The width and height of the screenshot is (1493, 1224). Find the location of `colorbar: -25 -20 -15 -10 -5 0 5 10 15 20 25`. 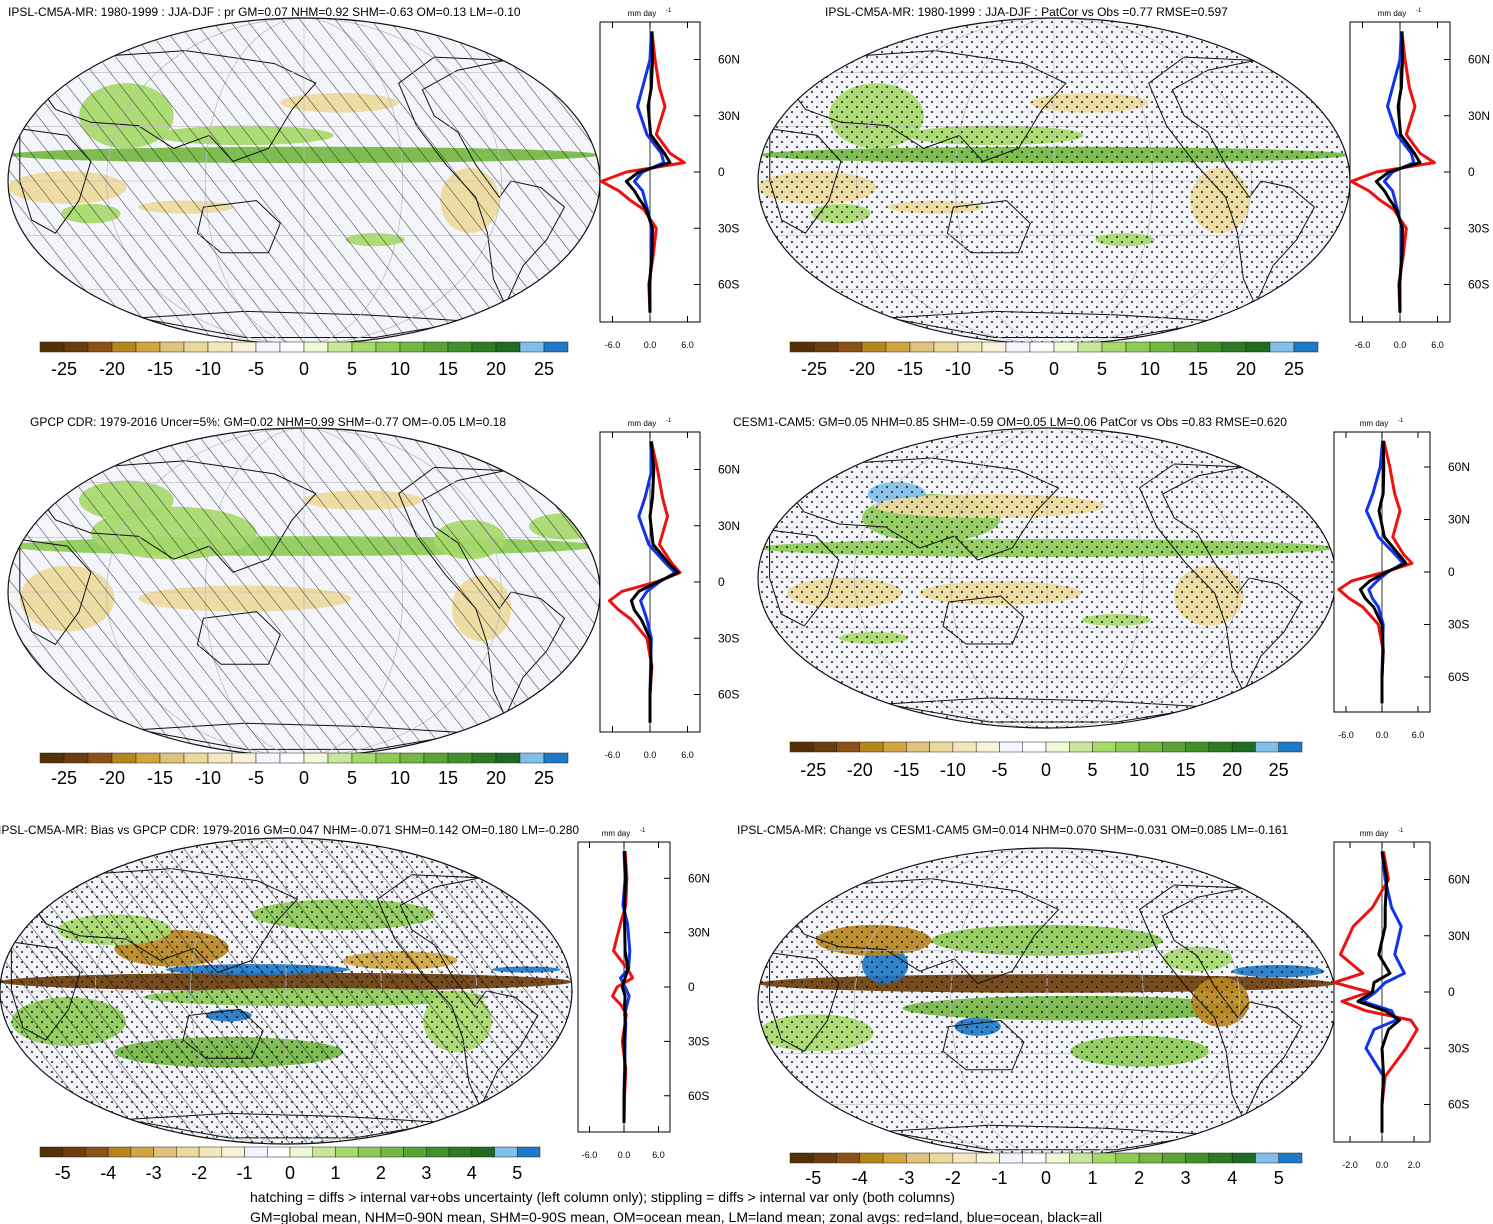

colorbar: -25 -20 -15 -10 -5 0 5 10 15 20 25 is located at coordinates (304, 360).